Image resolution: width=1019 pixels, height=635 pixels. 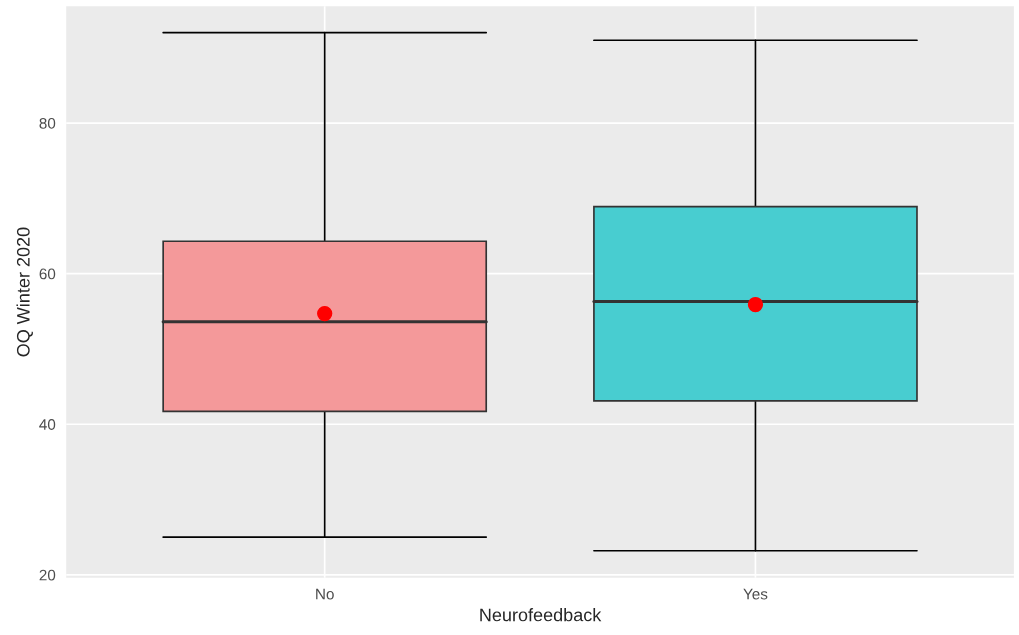 What do you see at coordinates (47, 575) in the screenshot?
I see `y-tick-label: 20` at bounding box center [47, 575].